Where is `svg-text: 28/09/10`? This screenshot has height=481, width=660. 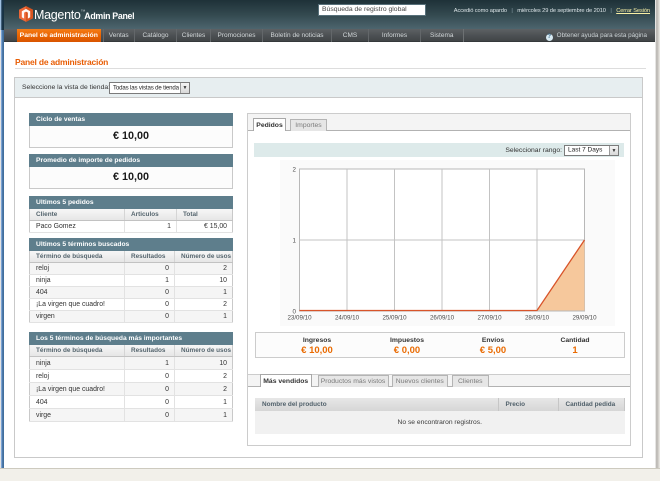
svg-text: 28/09/10 is located at coordinates (537, 317).